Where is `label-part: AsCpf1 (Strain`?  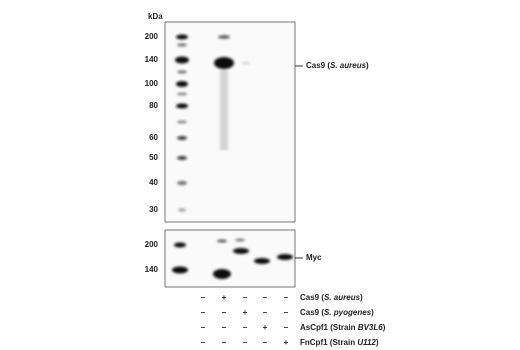 label-part: AsCpf1 (Strain is located at coordinates (329, 327).